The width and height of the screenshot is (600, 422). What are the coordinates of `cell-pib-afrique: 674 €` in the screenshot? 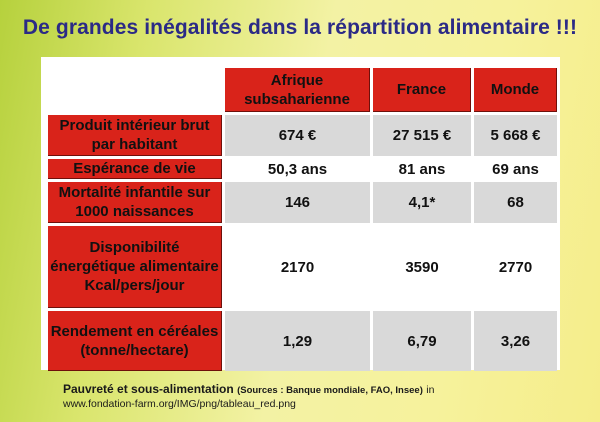 It's located at (297, 135).